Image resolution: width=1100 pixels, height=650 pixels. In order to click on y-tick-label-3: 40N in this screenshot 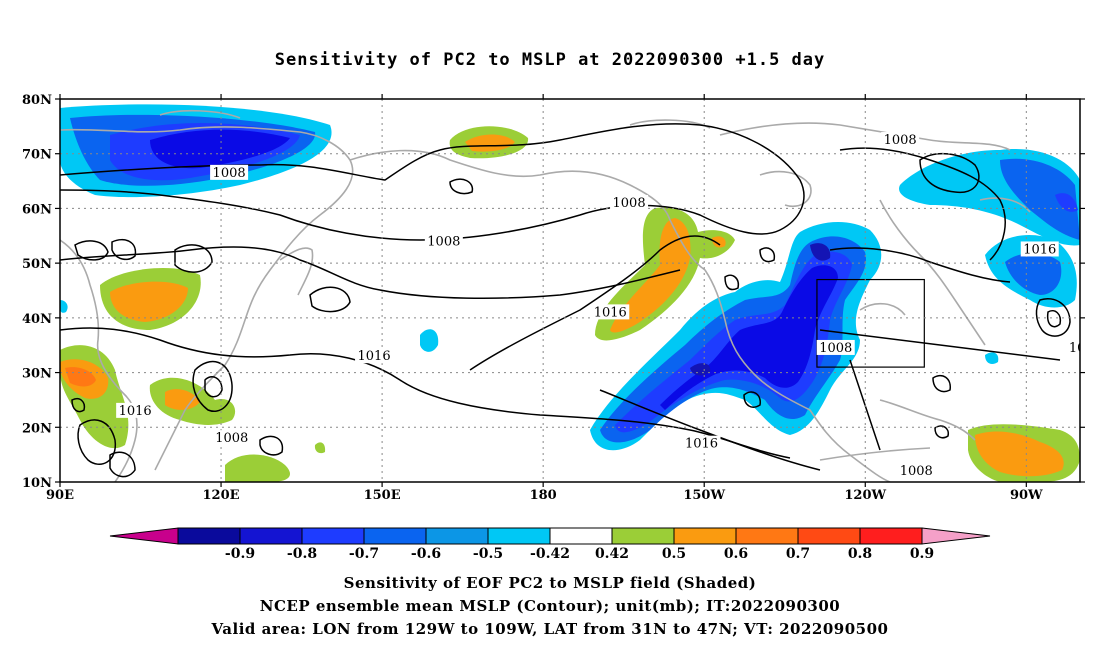, I will do `click(37, 319)`.